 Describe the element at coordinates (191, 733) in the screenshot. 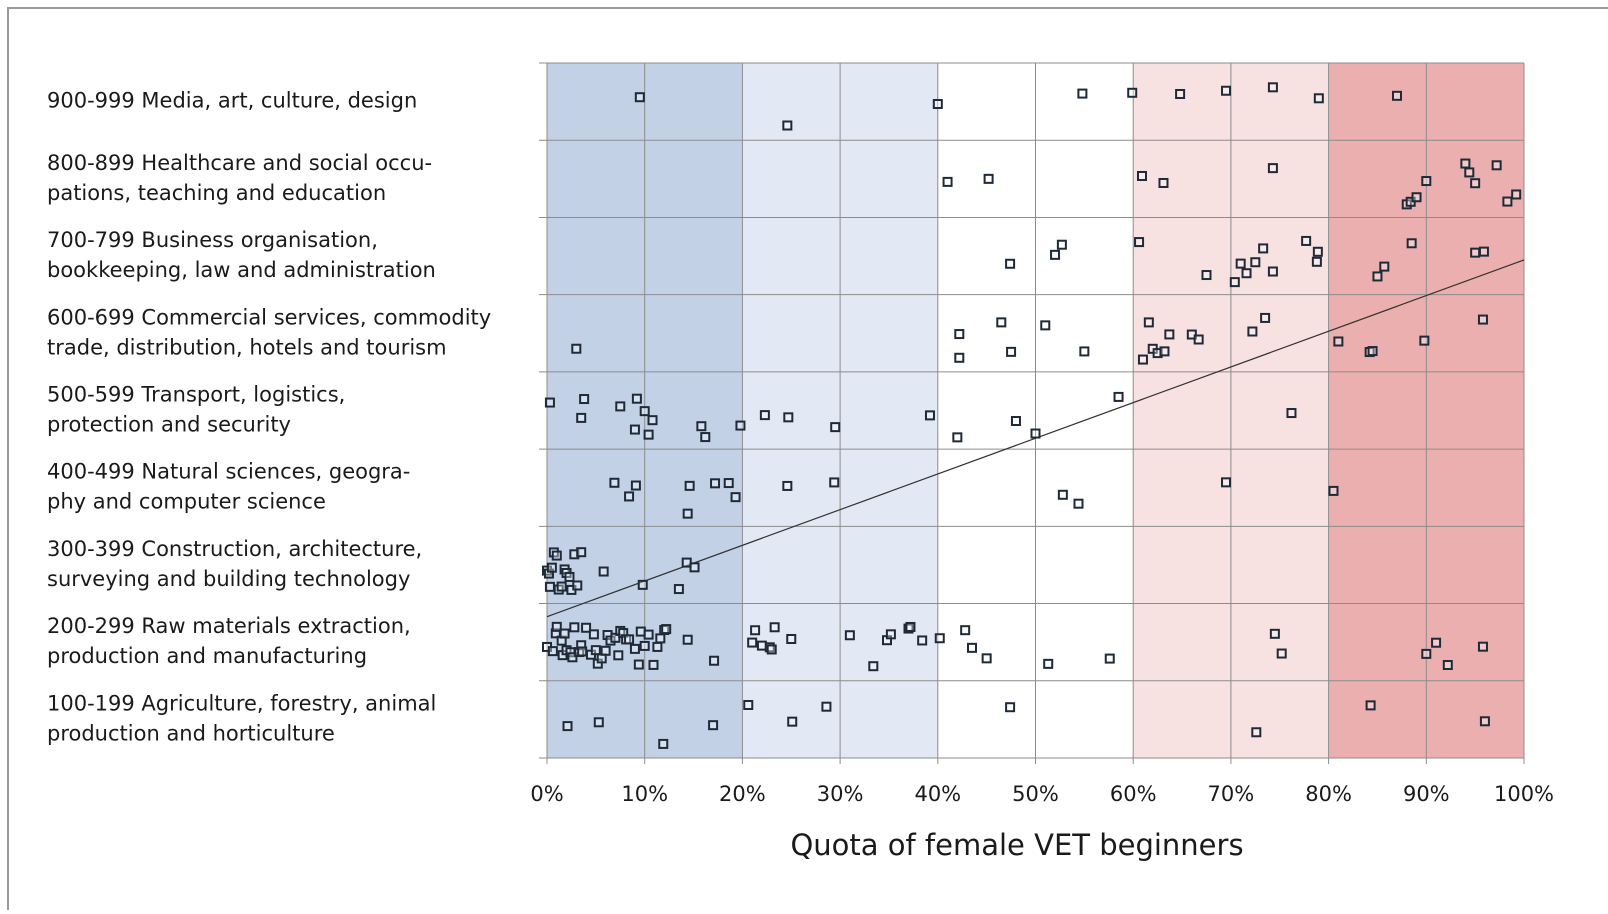

I see `category-label: production and horticulture` at that location.